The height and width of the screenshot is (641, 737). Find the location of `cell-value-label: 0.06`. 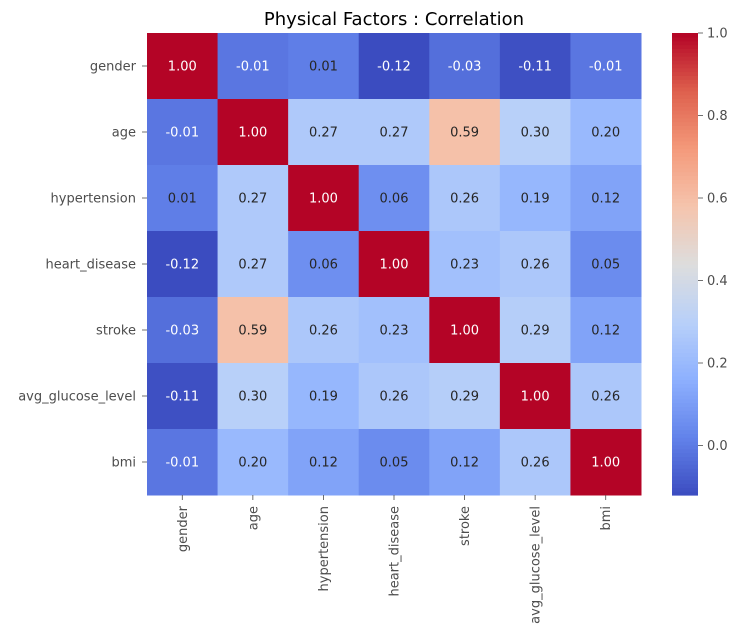

cell-value-label: 0.06 is located at coordinates (323, 265).